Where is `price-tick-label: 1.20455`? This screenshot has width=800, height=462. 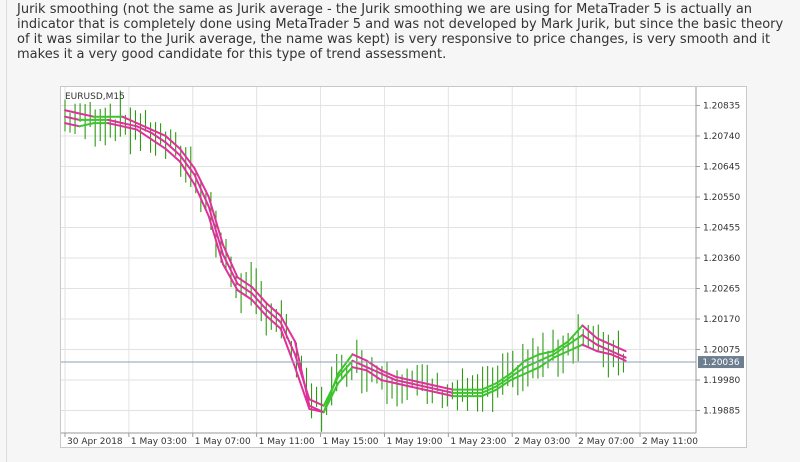
price-tick-label: 1.20455 is located at coordinates (721, 228).